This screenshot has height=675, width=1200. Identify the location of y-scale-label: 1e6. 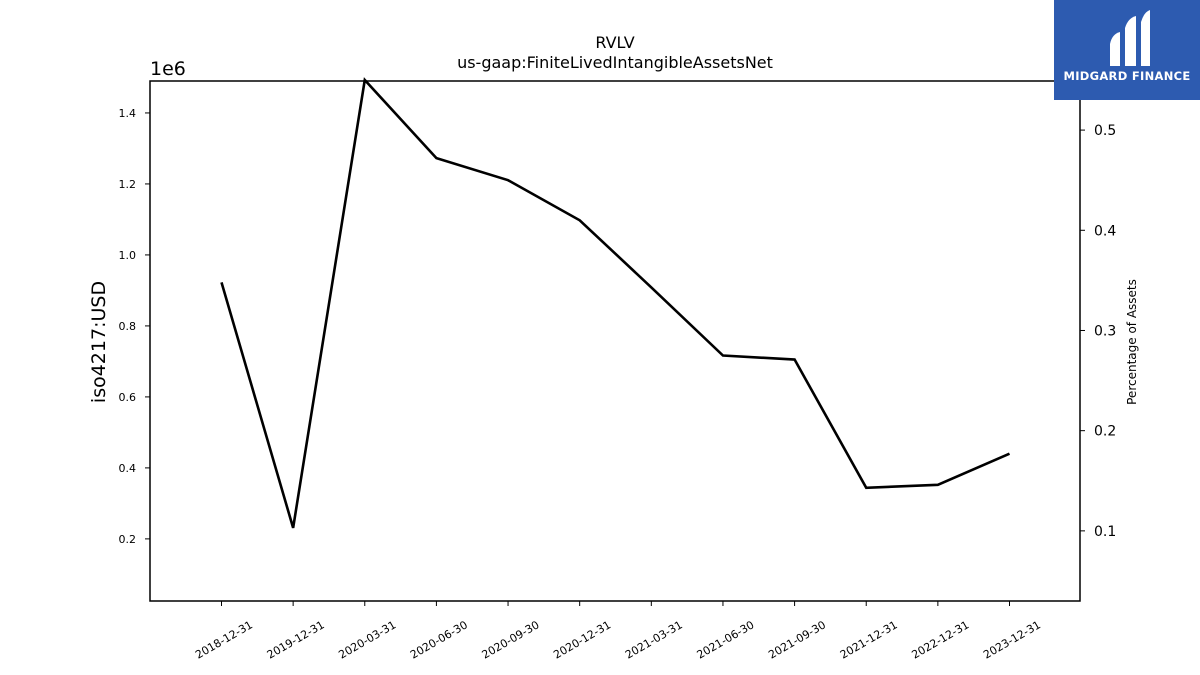
(168, 69).